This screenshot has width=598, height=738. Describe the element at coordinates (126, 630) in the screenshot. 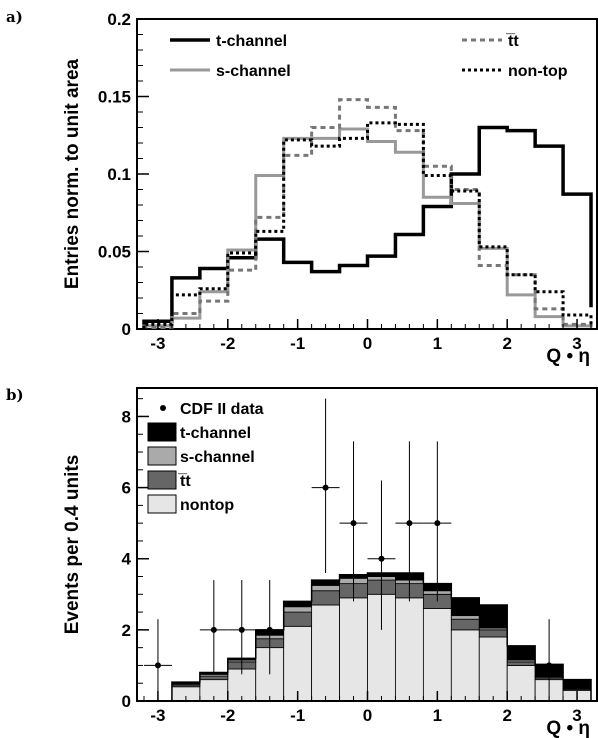

I see `y-tick-label: 2` at that location.